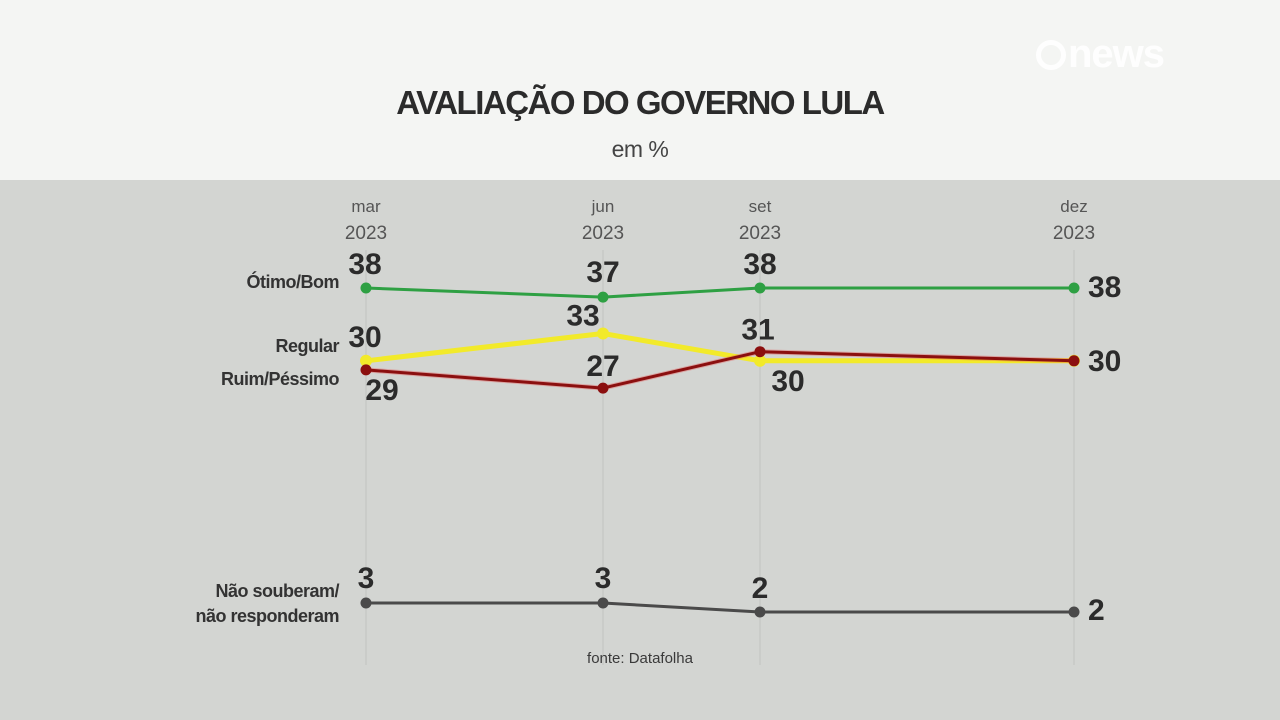  What do you see at coordinates (366, 206) in the screenshot?
I see `x-tick-month: mar` at bounding box center [366, 206].